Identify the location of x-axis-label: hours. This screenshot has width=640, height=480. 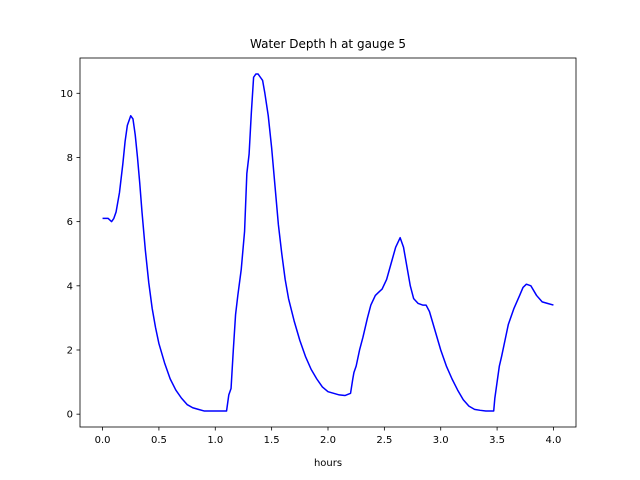
(328, 463).